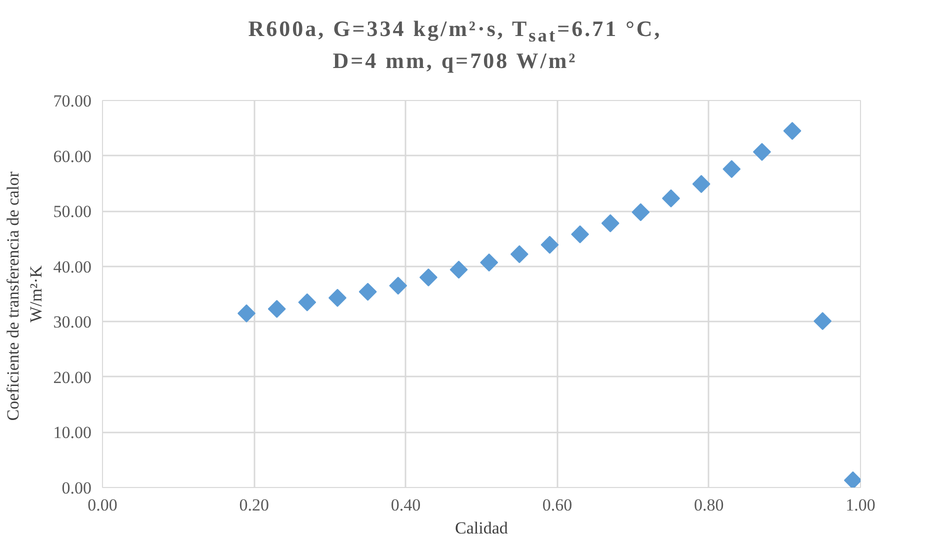  What do you see at coordinates (72, 377) in the screenshot?
I see `y-tick-label: 20.00` at bounding box center [72, 377].